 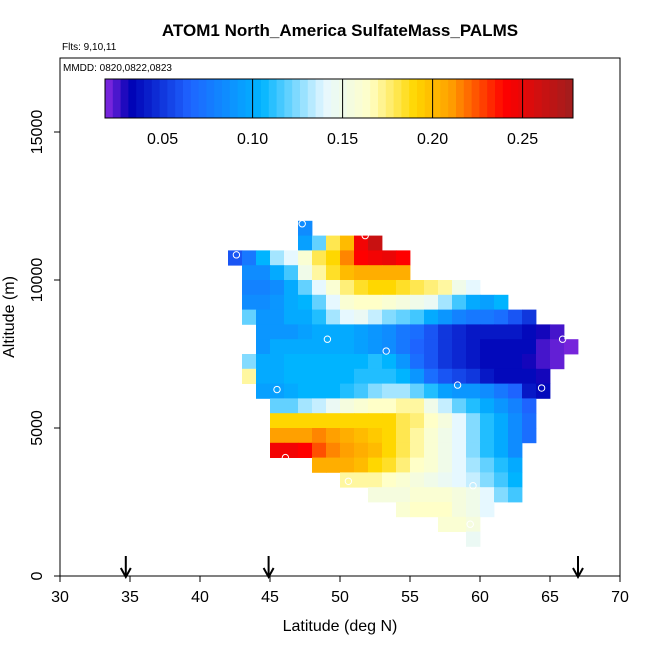 I want to click on sample-marker, so click(x=562, y=339).